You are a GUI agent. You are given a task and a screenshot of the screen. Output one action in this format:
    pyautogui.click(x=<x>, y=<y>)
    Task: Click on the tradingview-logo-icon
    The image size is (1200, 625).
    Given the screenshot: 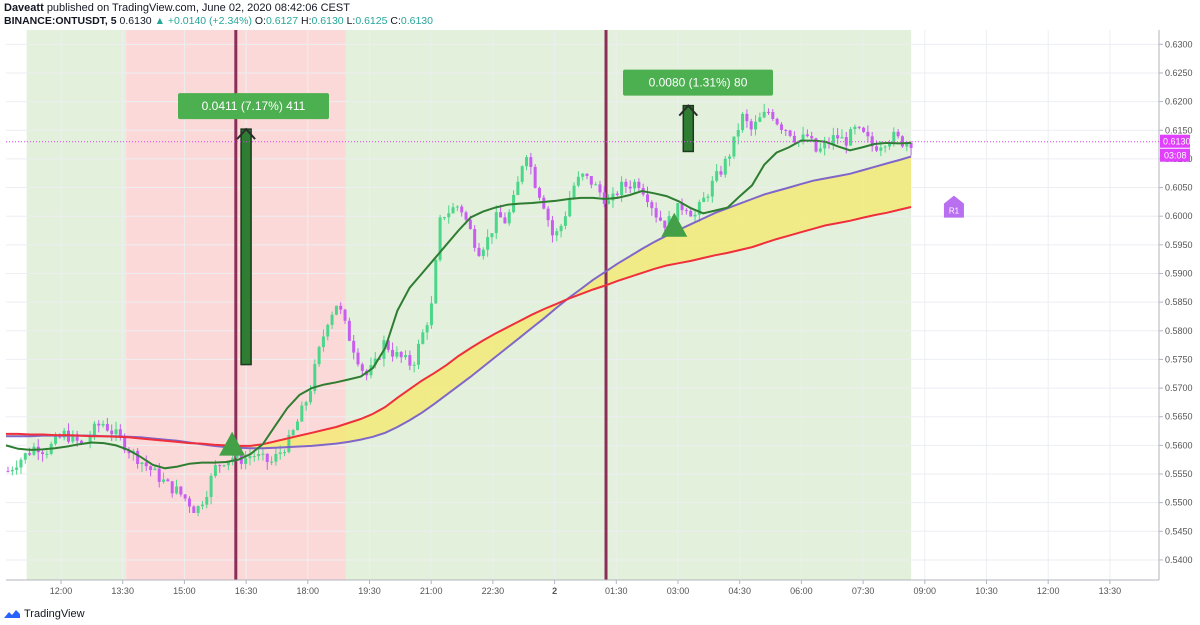 What is the action you would take?
    pyautogui.click(x=12, y=614)
    